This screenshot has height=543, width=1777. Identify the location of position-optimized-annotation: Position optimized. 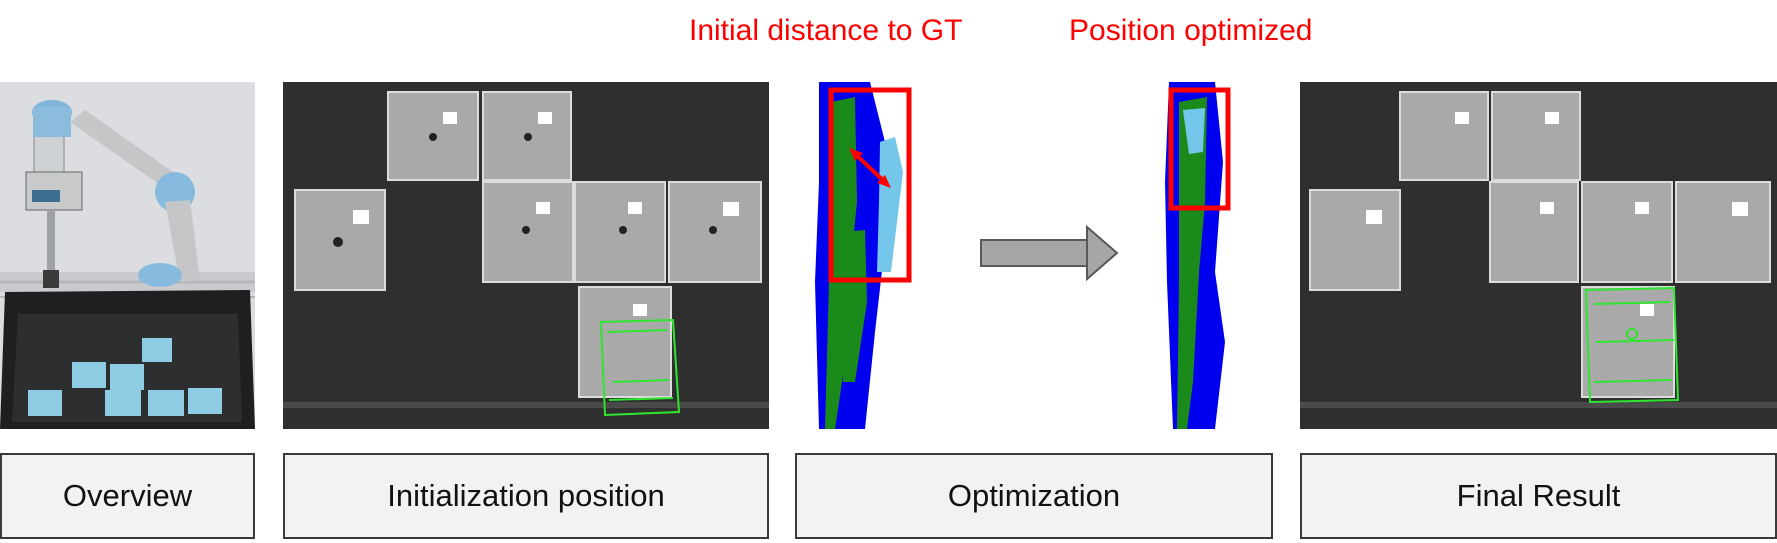
(1191, 30).